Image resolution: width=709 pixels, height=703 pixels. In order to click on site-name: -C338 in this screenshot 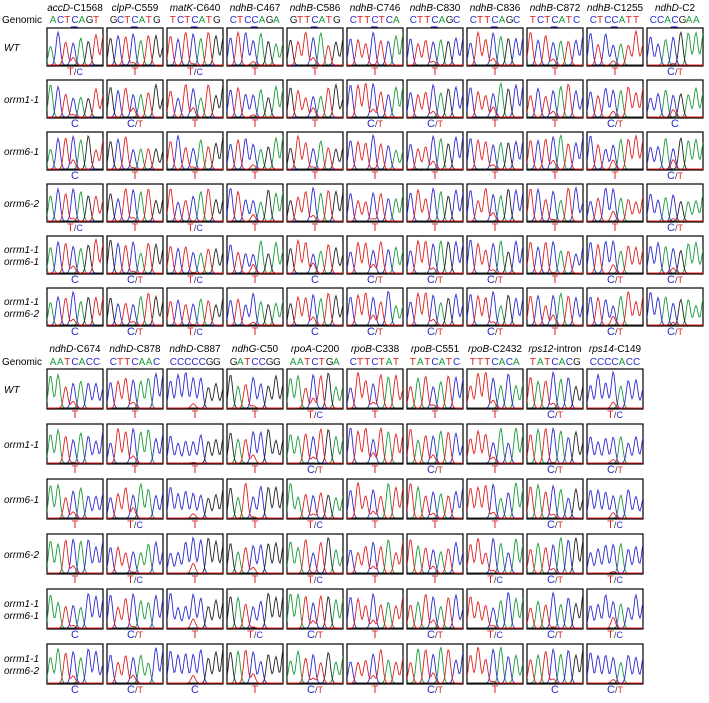, I will do `click(386, 349)`.